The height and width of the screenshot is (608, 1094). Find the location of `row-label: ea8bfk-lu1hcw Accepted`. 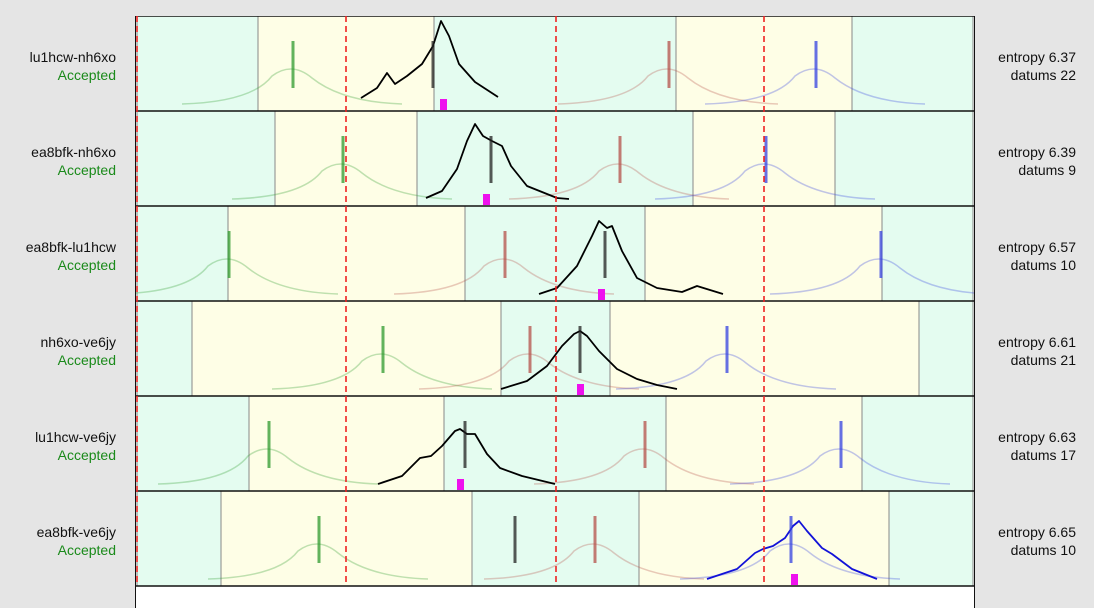

row-label: ea8bfk-lu1hcw Accepted is located at coordinates (58, 256).